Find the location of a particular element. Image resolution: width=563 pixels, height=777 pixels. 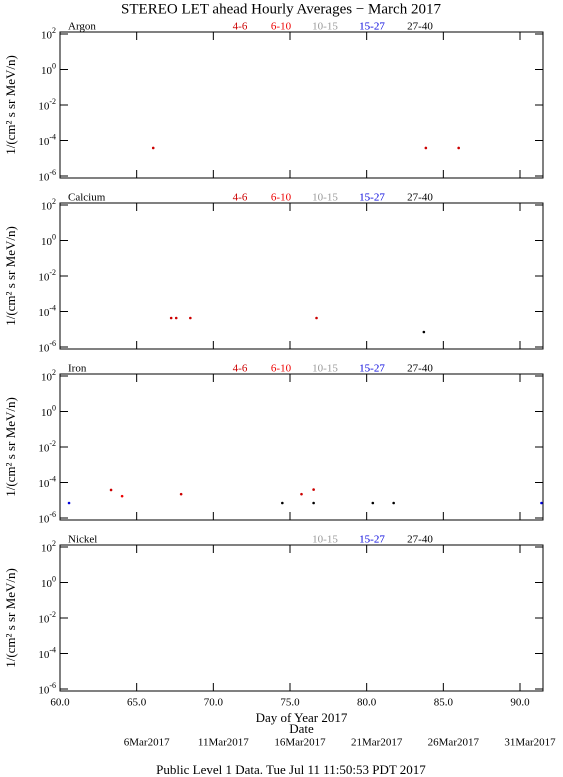

x-tick-label: 80.0 is located at coordinates (367, 703).